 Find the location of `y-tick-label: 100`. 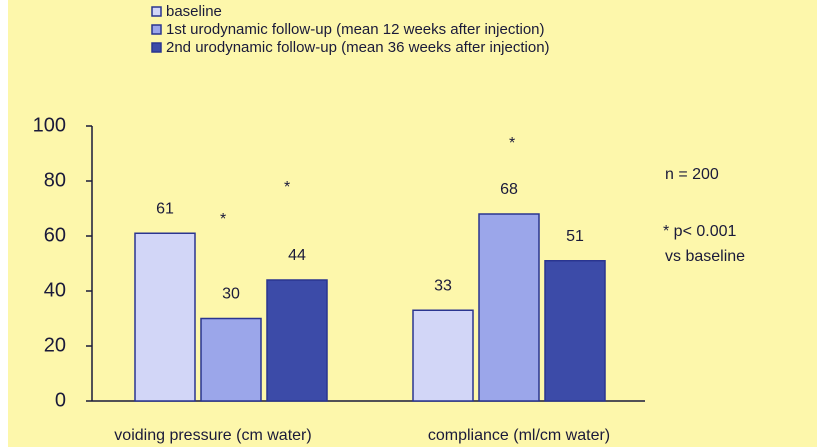

y-tick-label: 100 is located at coordinates (49, 125).